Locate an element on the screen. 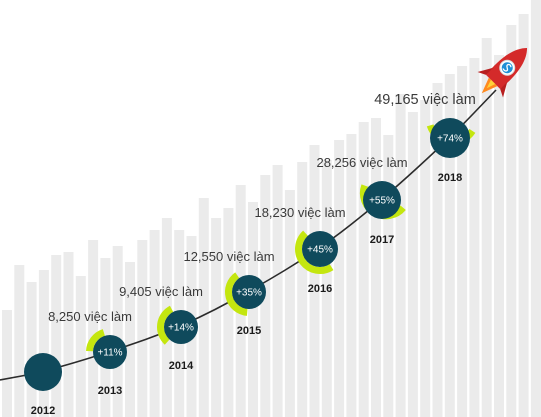 Image resolution: width=541 pixels, height=417 pixels. growth-label: +11% is located at coordinates (109, 353).